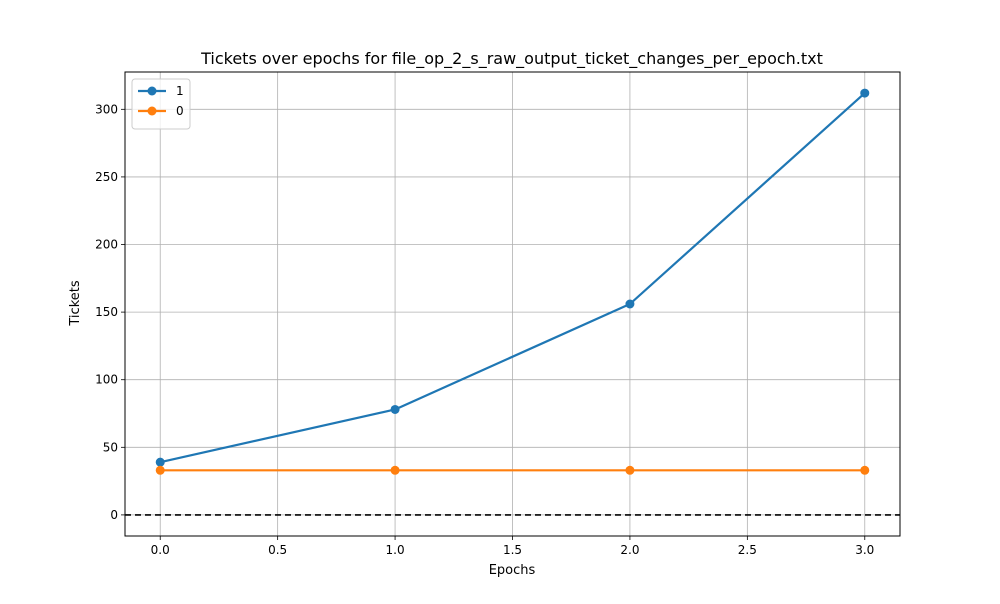  I want to click on x-tick-label: 0.0, so click(160, 550).